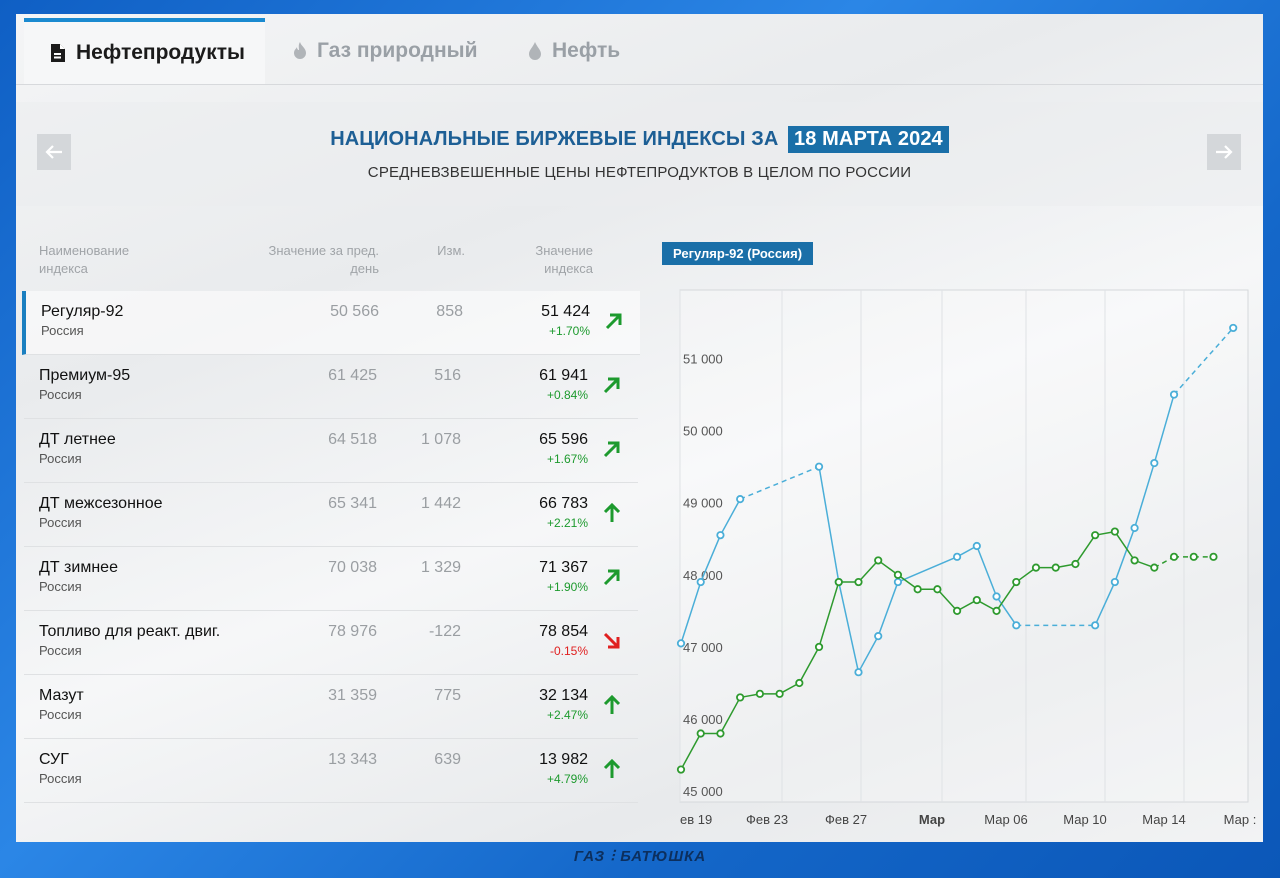  Describe the element at coordinates (703, 359) in the screenshot. I see `y-tick-label: 51 000` at that location.